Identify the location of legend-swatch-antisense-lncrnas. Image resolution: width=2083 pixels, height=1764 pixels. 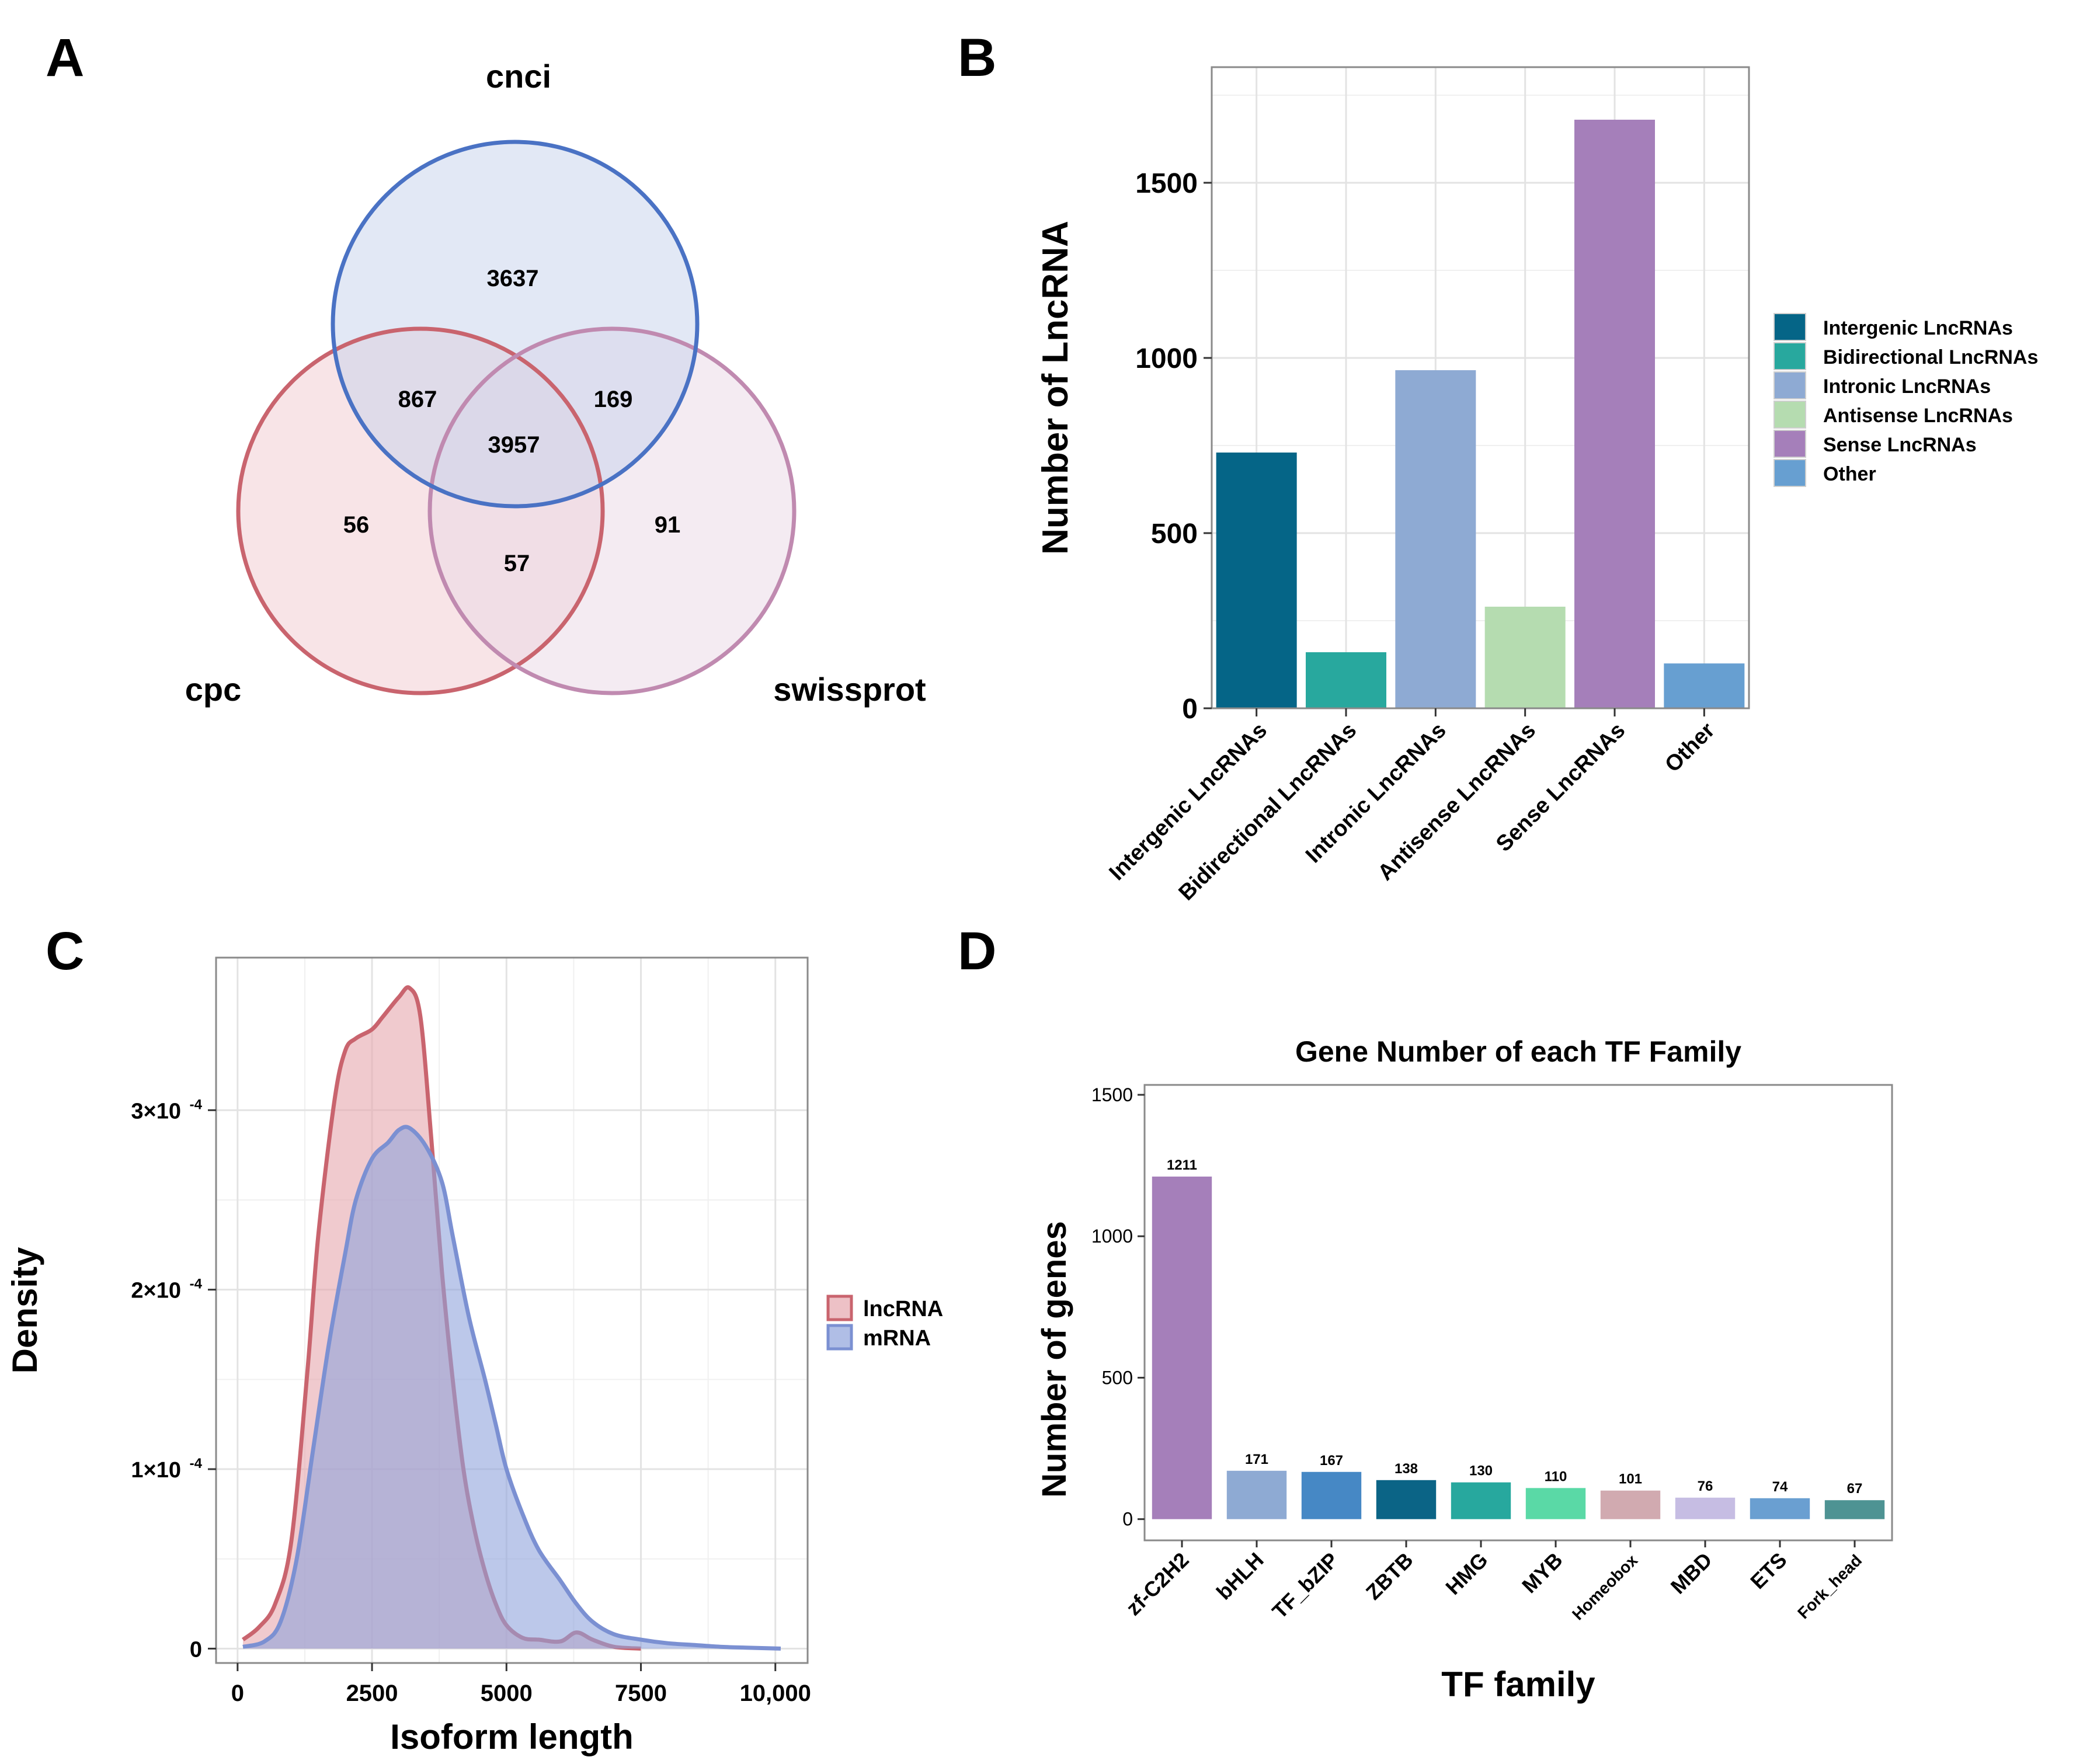
(1789, 415).